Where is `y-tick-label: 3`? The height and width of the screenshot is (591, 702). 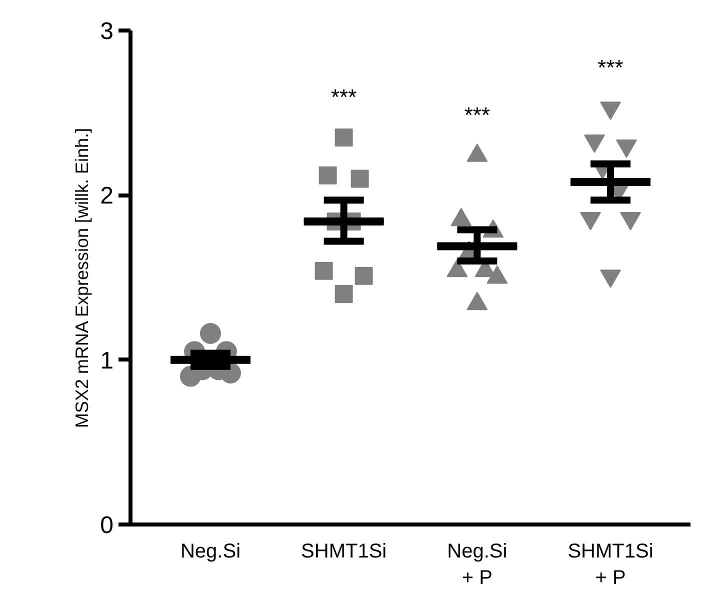 y-tick-label: 3 is located at coordinates (107, 31).